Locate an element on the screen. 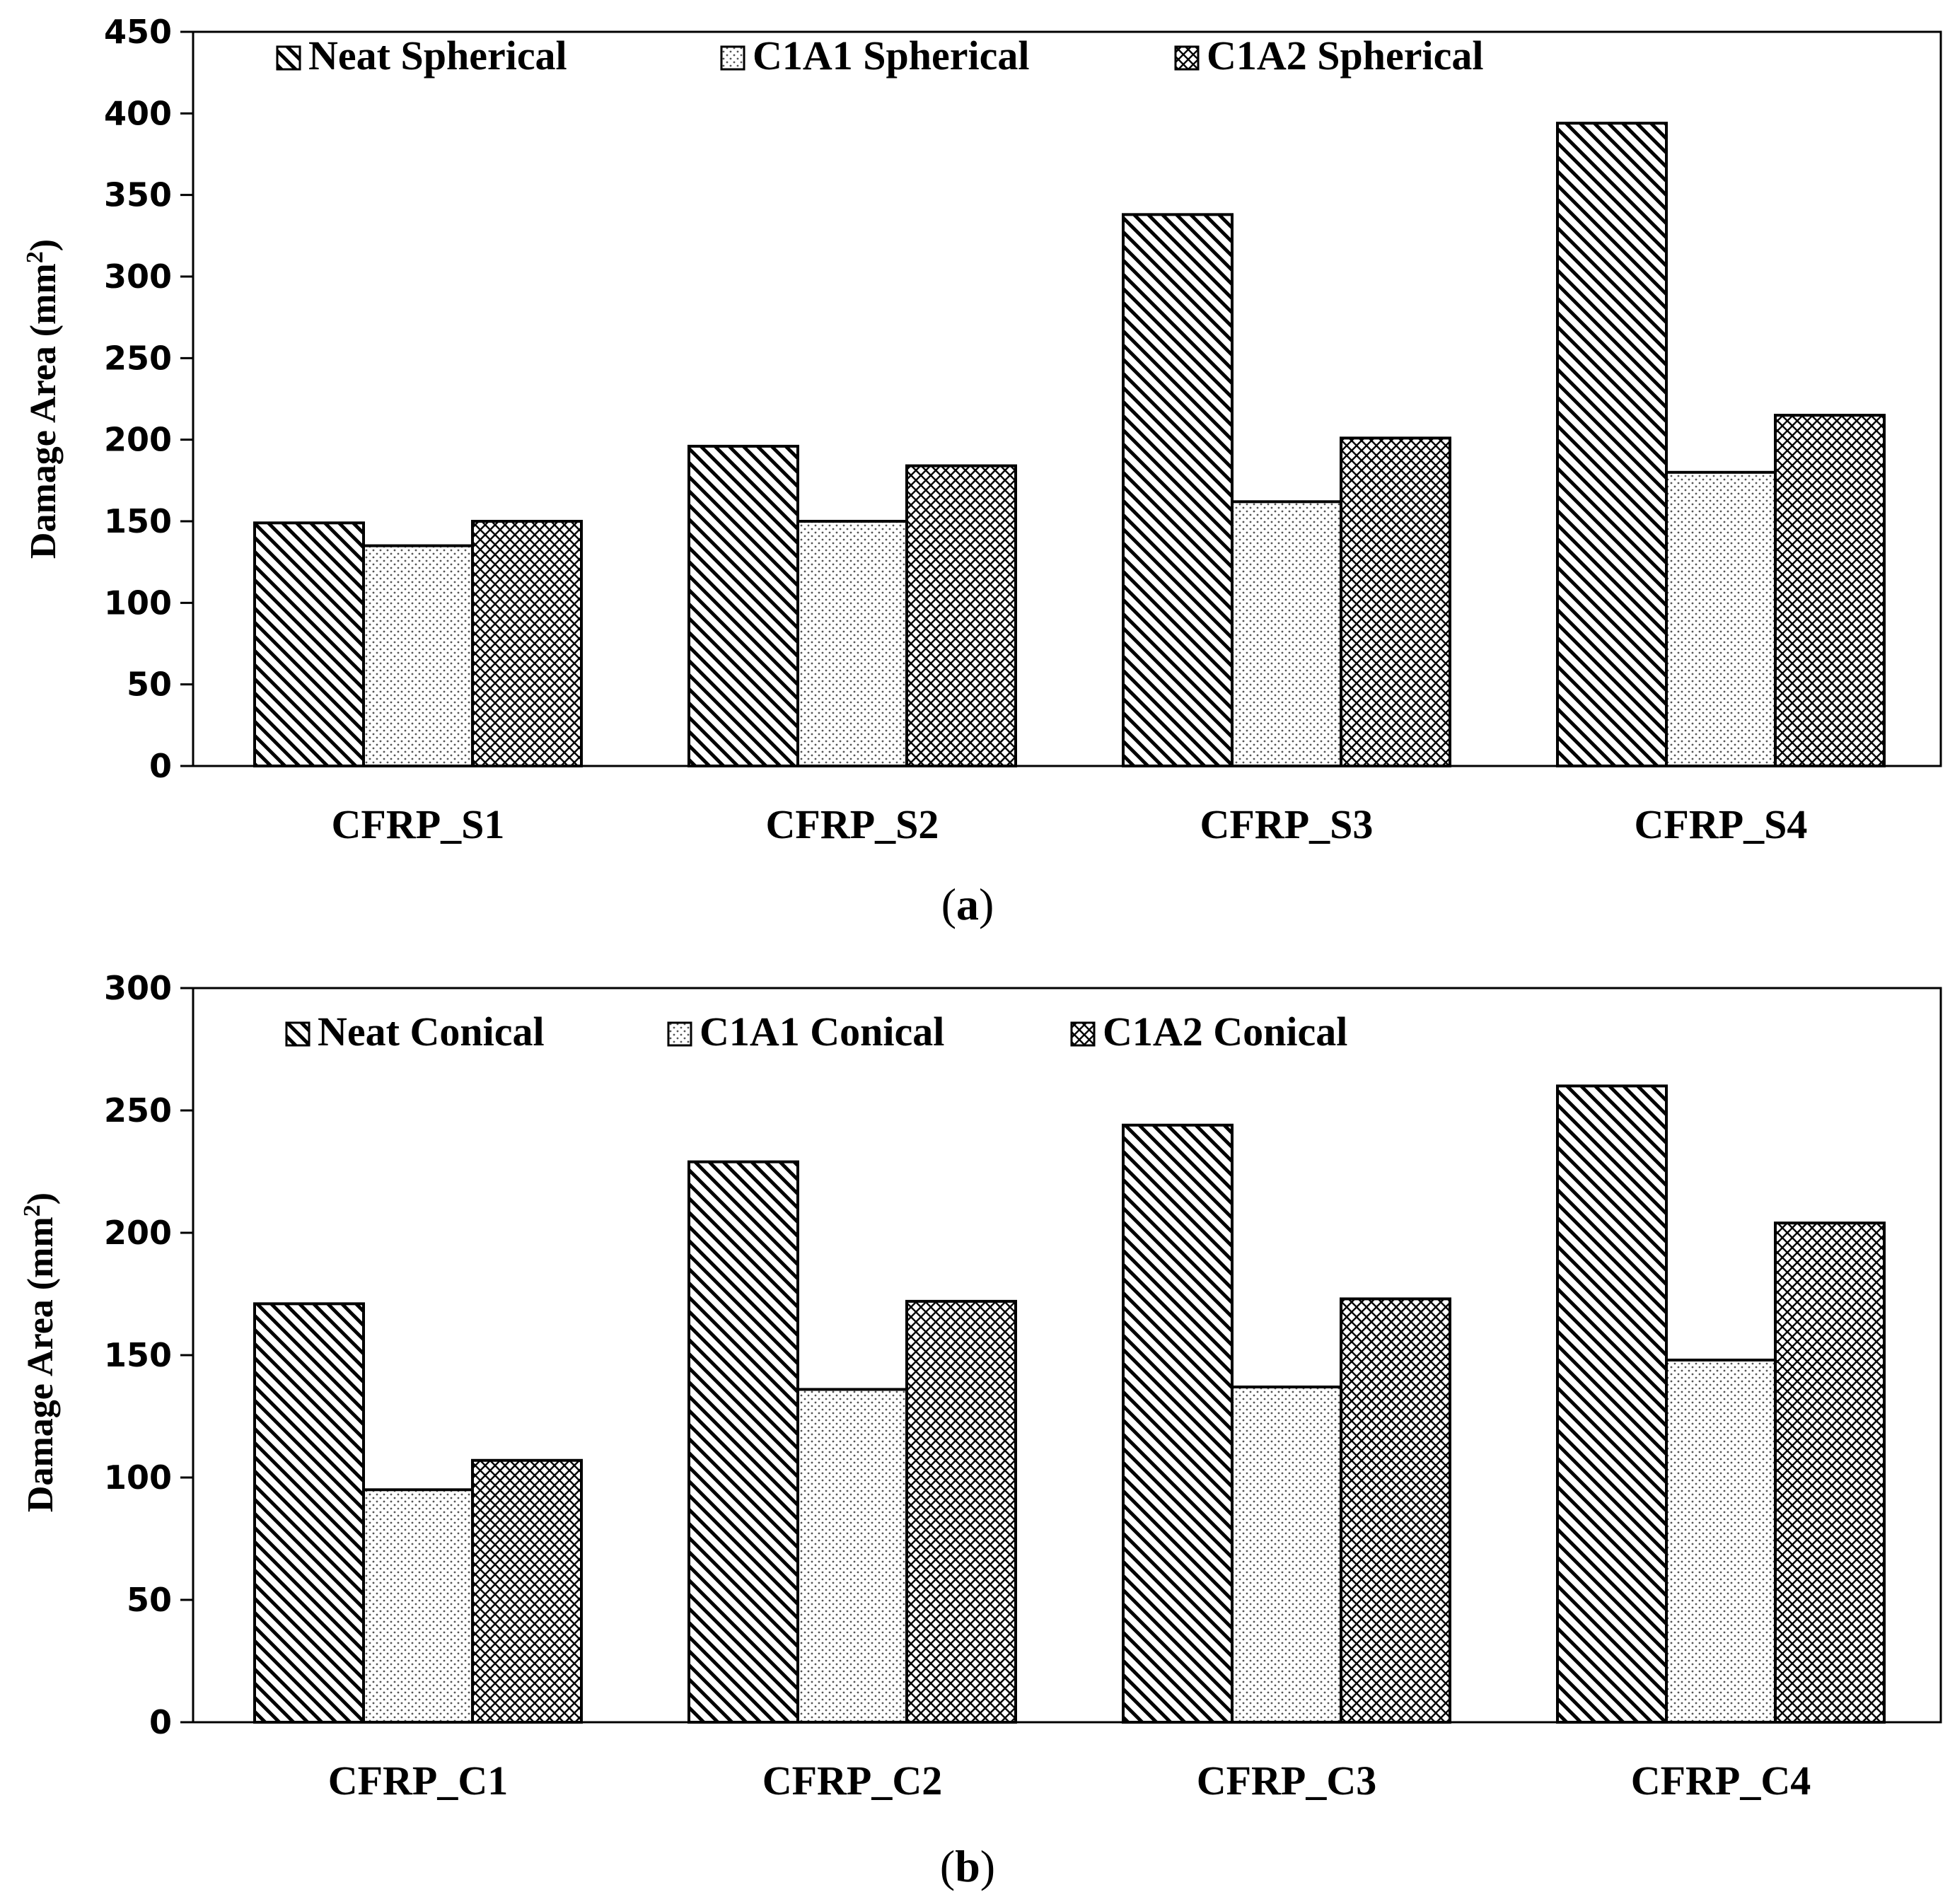  x-tick-label: CFRP_S3 is located at coordinates (1287, 824).